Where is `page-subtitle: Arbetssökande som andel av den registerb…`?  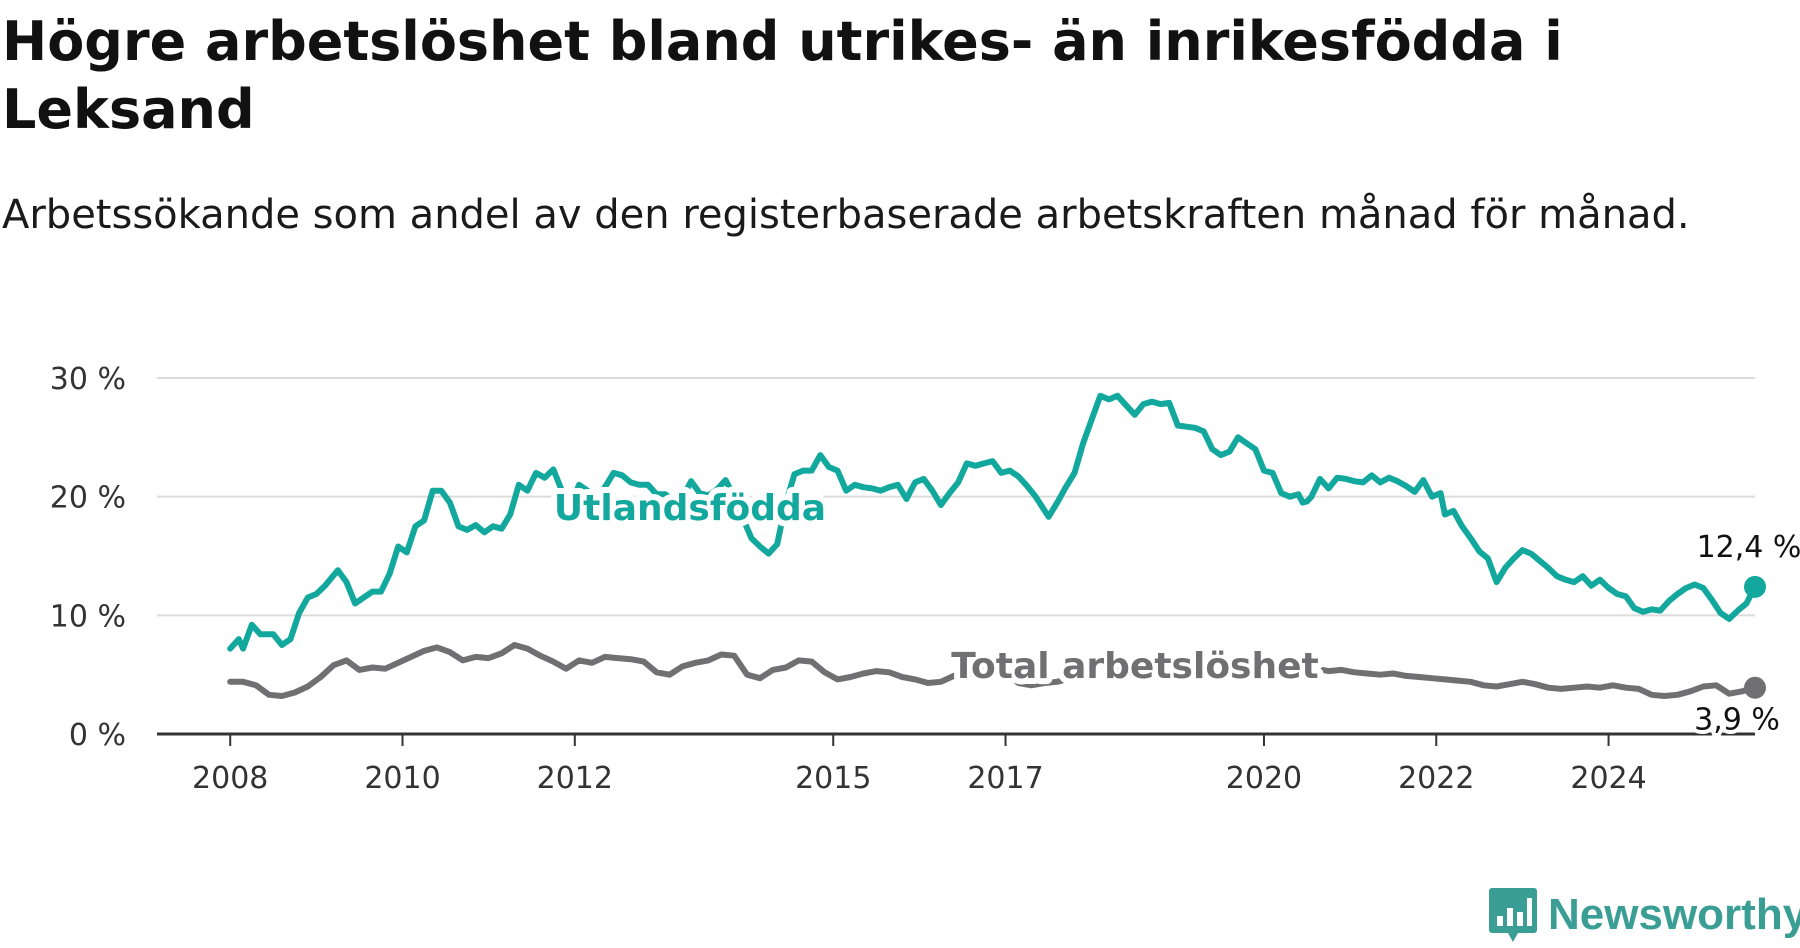
page-subtitle: Arbetssökande som andel av den registerb… is located at coordinates (846, 215).